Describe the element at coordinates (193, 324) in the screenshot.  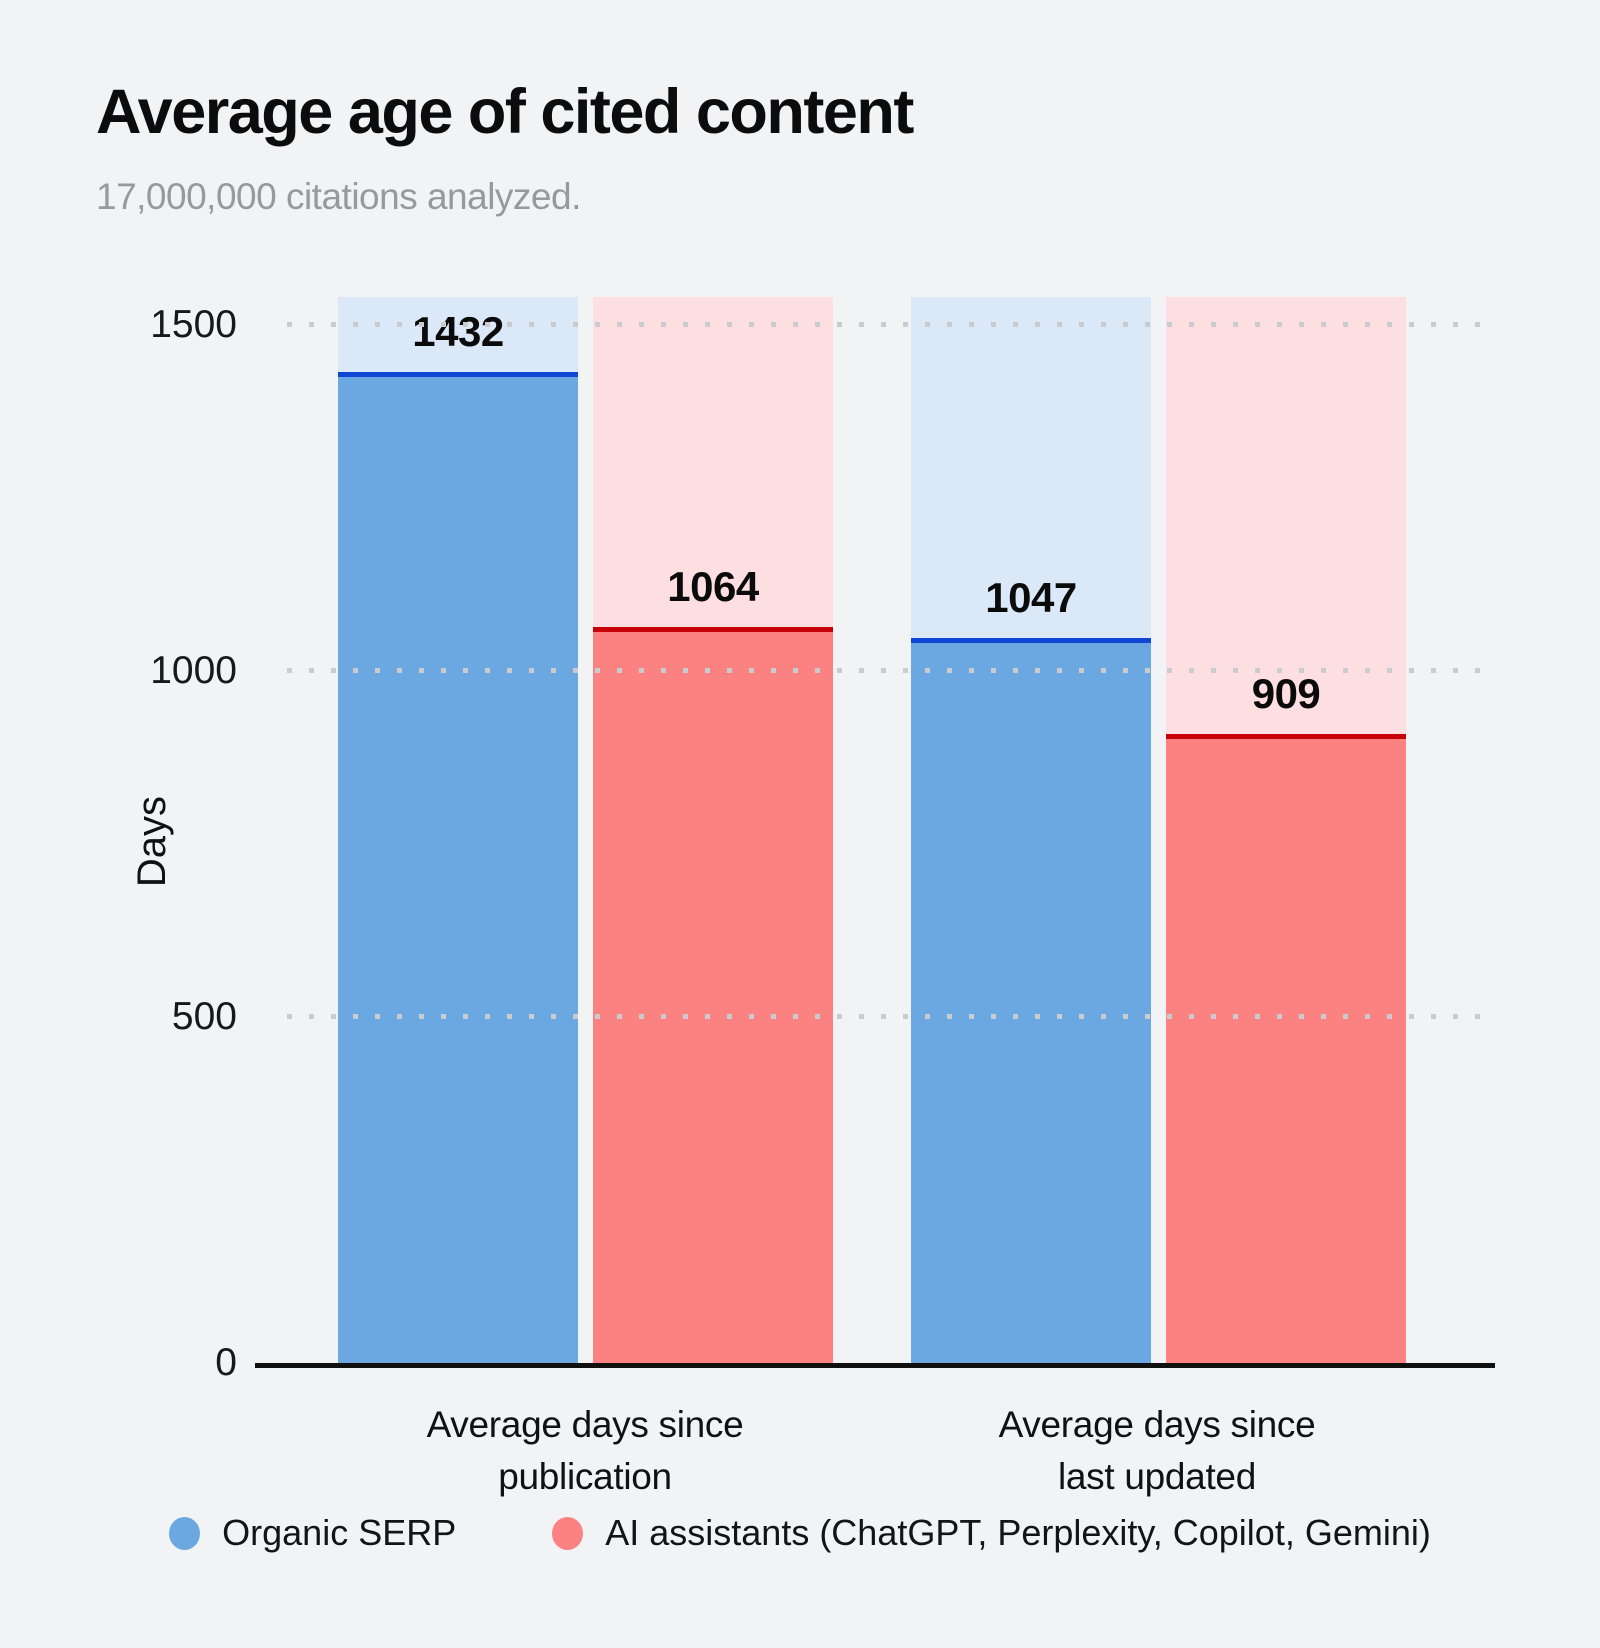
I see `y-tick-label-1500: 1500` at that location.